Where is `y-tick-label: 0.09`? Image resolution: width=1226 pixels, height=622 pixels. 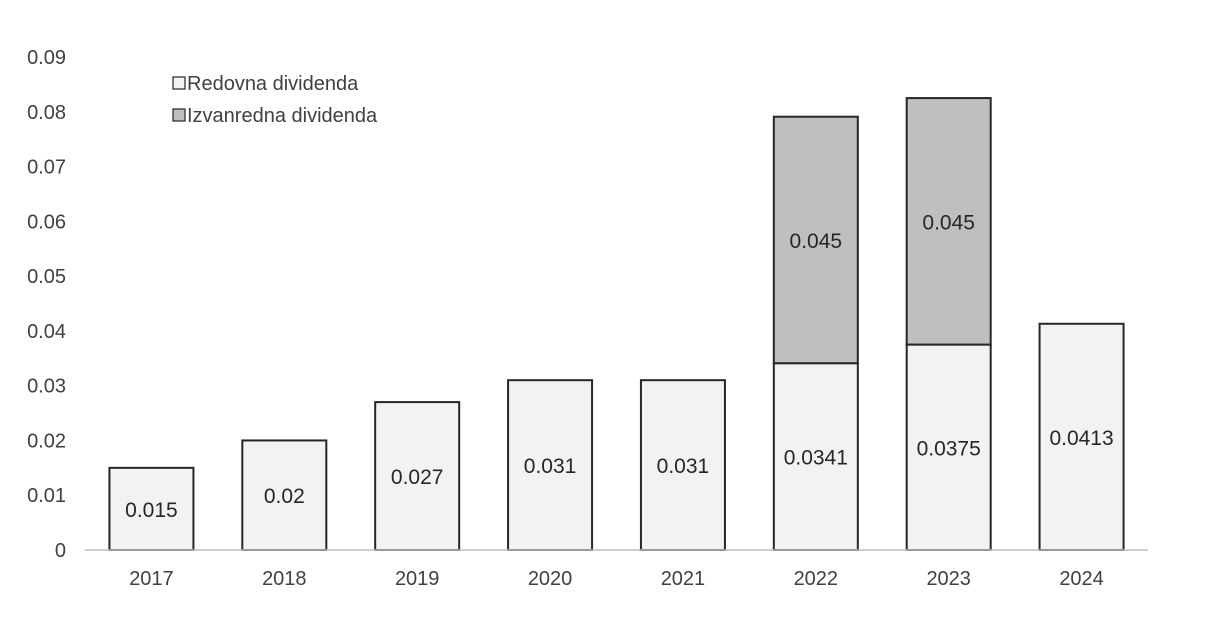
y-tick-label: 0.09 is located at coordinates (46, 58).